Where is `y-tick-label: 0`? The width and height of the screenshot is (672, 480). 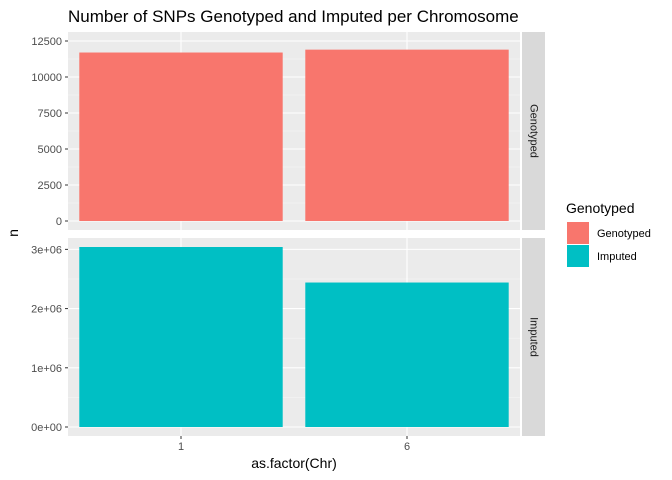
y-tick-label: 0 is located at coordinates (59, 222).